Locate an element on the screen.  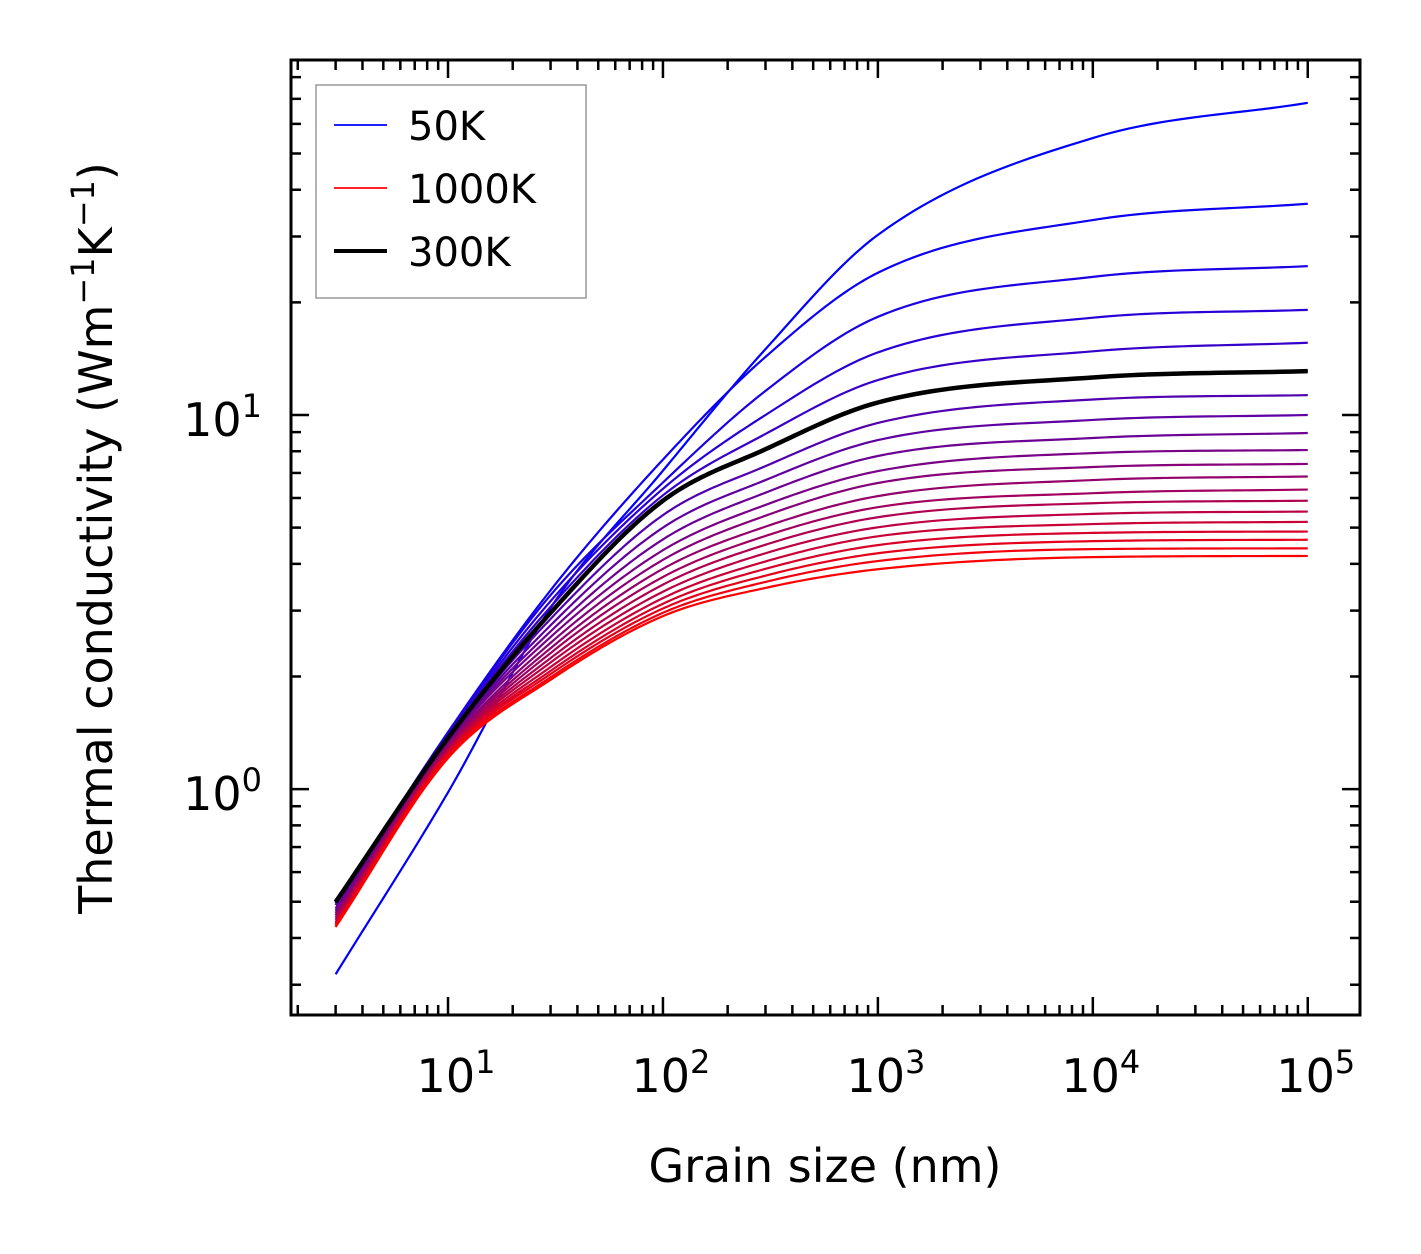
y-tick-label: 10⁰ is located at coordinates (222, 791).